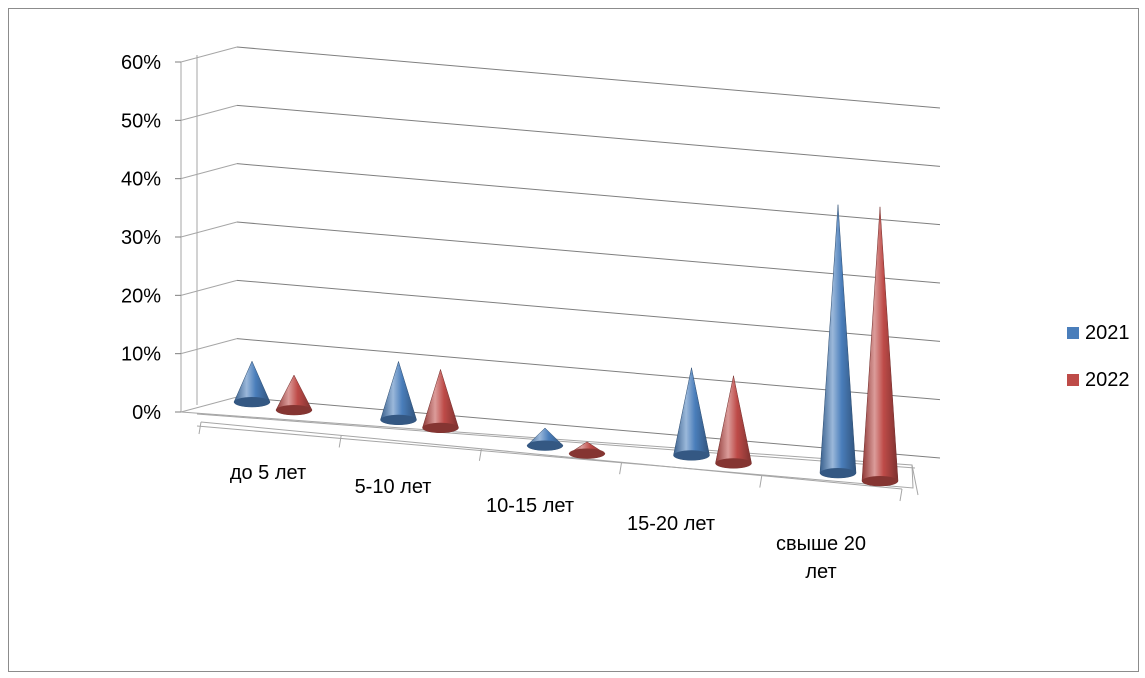  What do you see at coordinates (1107, 332) in the screenshot?
I see `legend-label-2021: 2021` at bounding box center [1107, 332].